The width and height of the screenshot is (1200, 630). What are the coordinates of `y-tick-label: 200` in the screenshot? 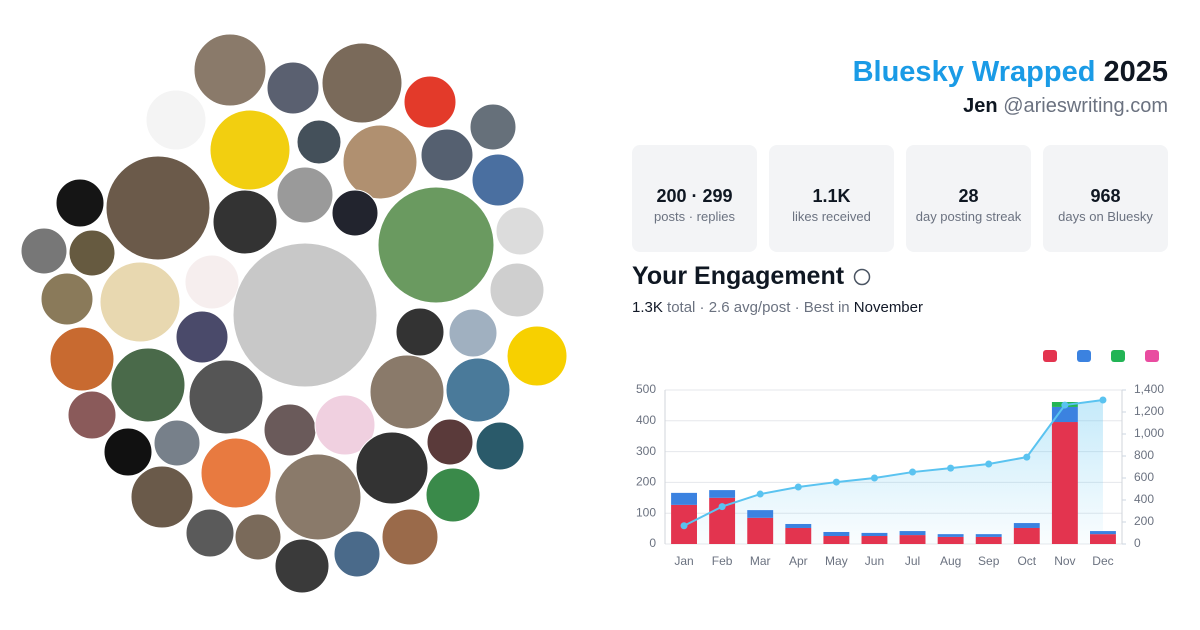 It's located at (646, 482).